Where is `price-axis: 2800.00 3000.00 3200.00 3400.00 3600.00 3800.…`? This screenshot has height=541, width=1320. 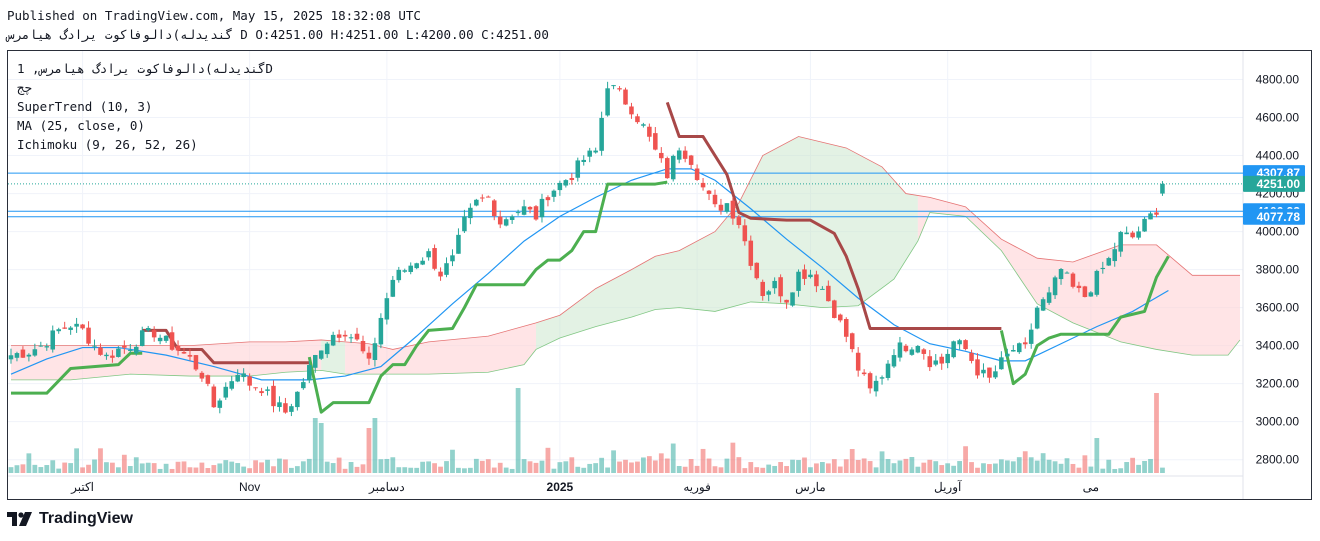
price-axis: 2800.00 3000.00 3200.00 3400.00 3600.00 3800.… is located at coordinates (1278, 270).